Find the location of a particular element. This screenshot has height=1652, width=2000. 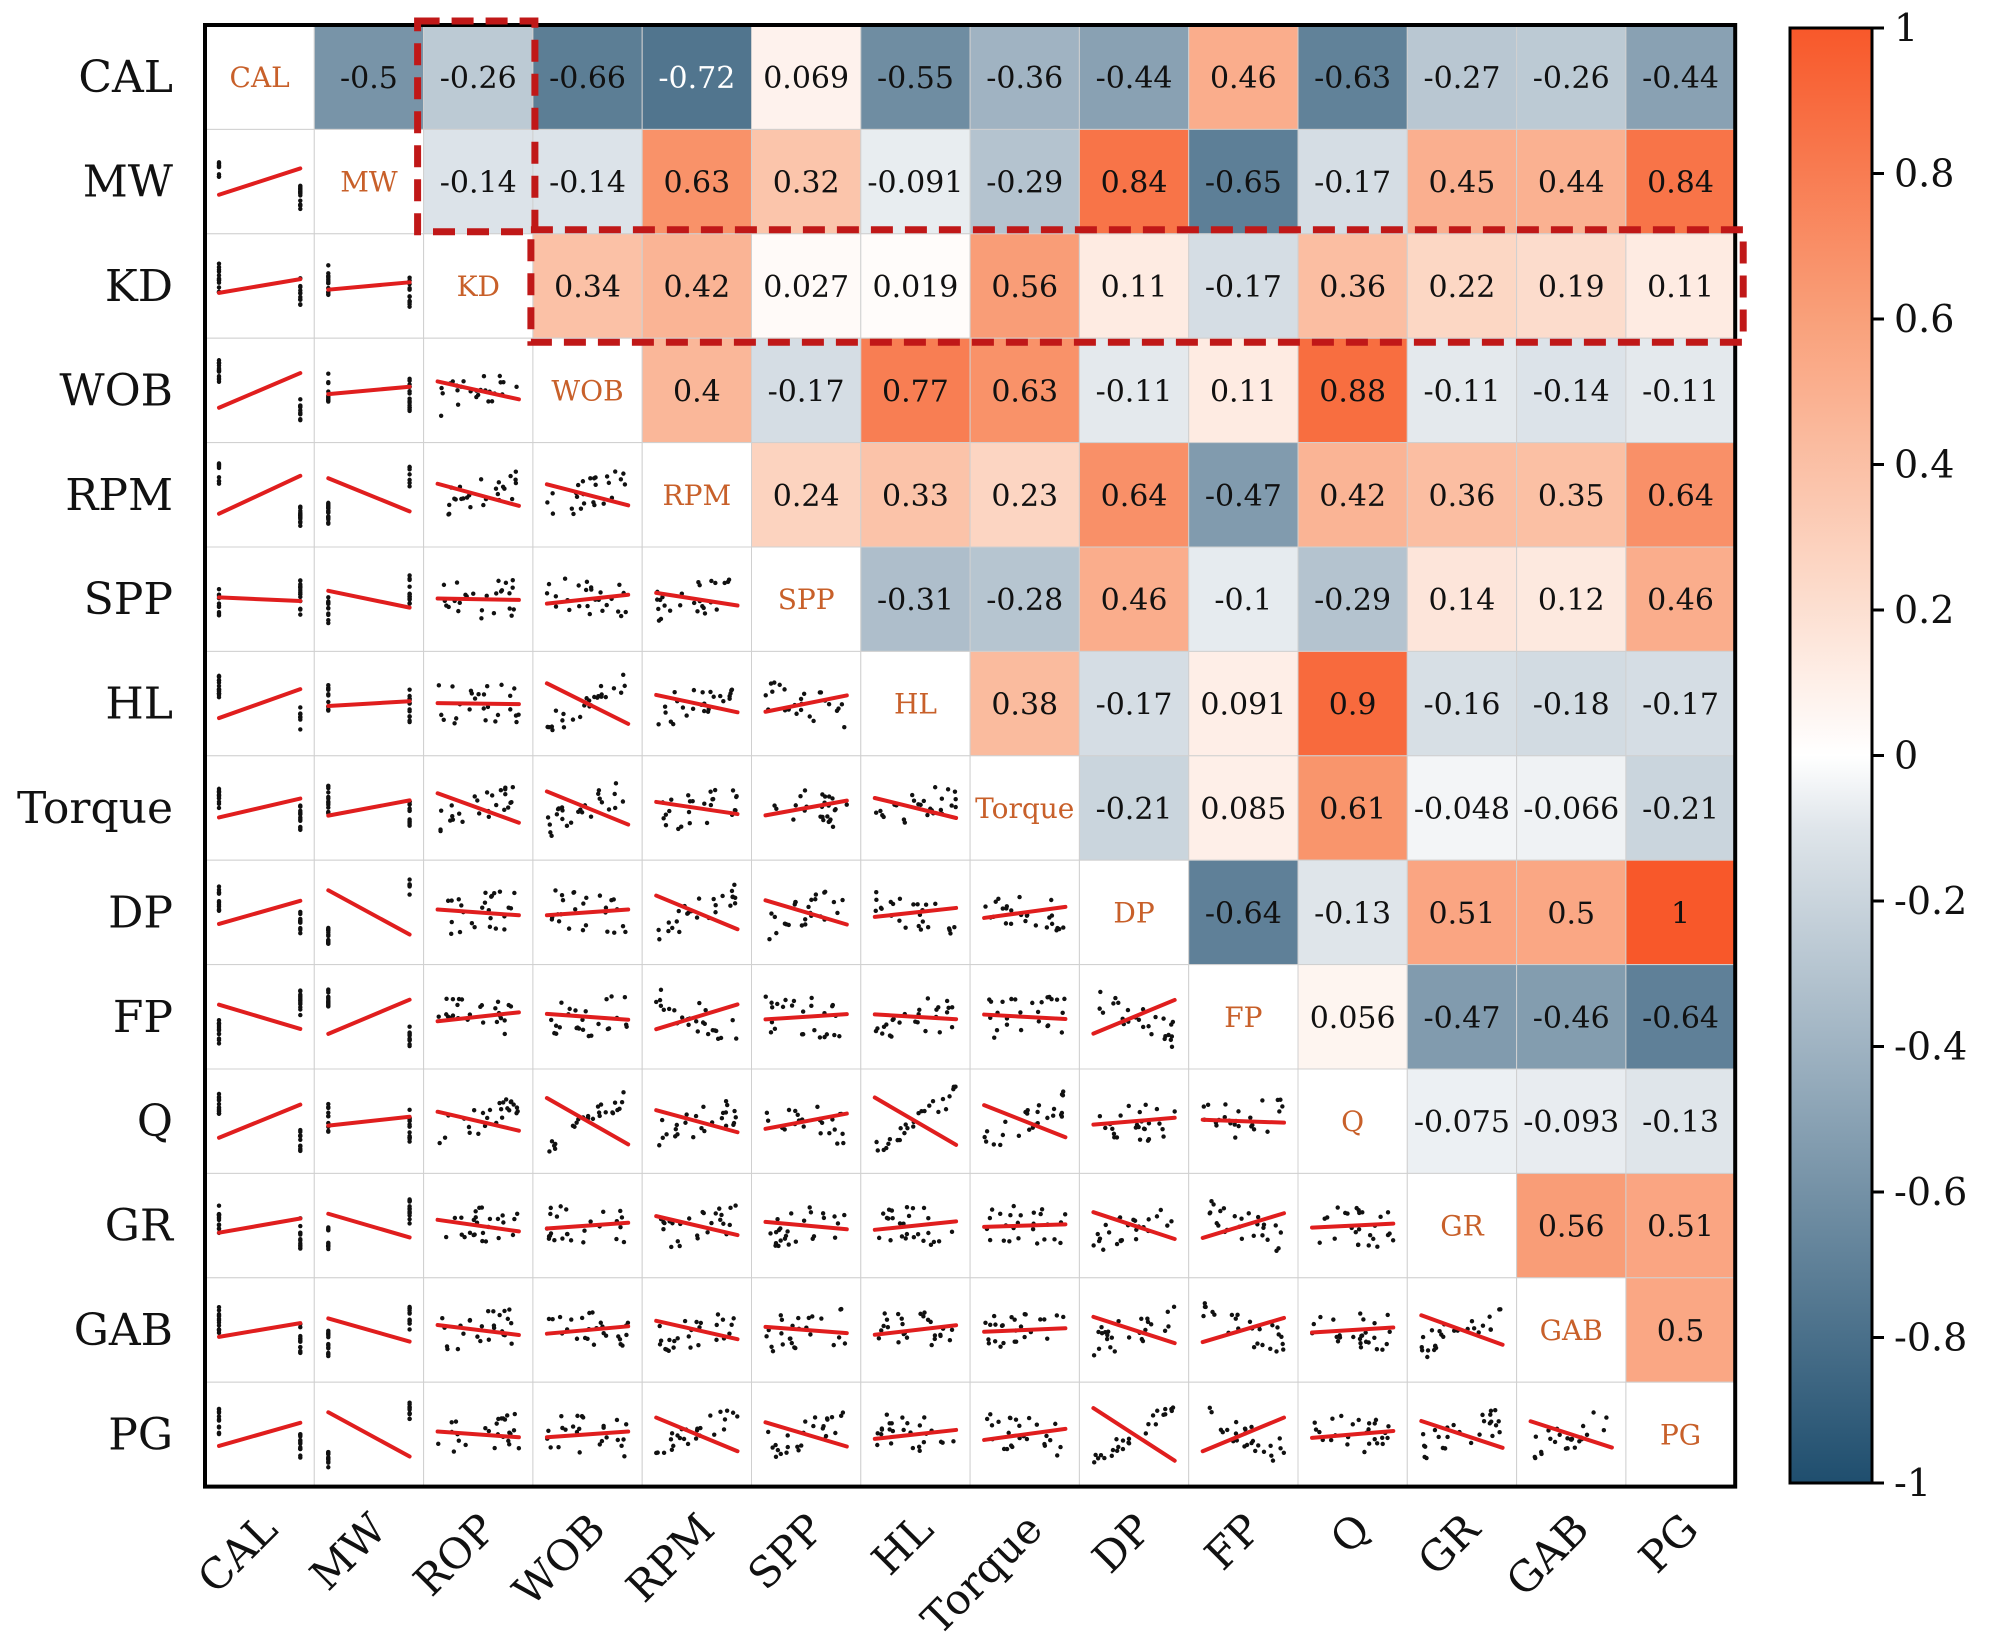

corr-cell-WOB-RPM is located at coordinates (697, 390).